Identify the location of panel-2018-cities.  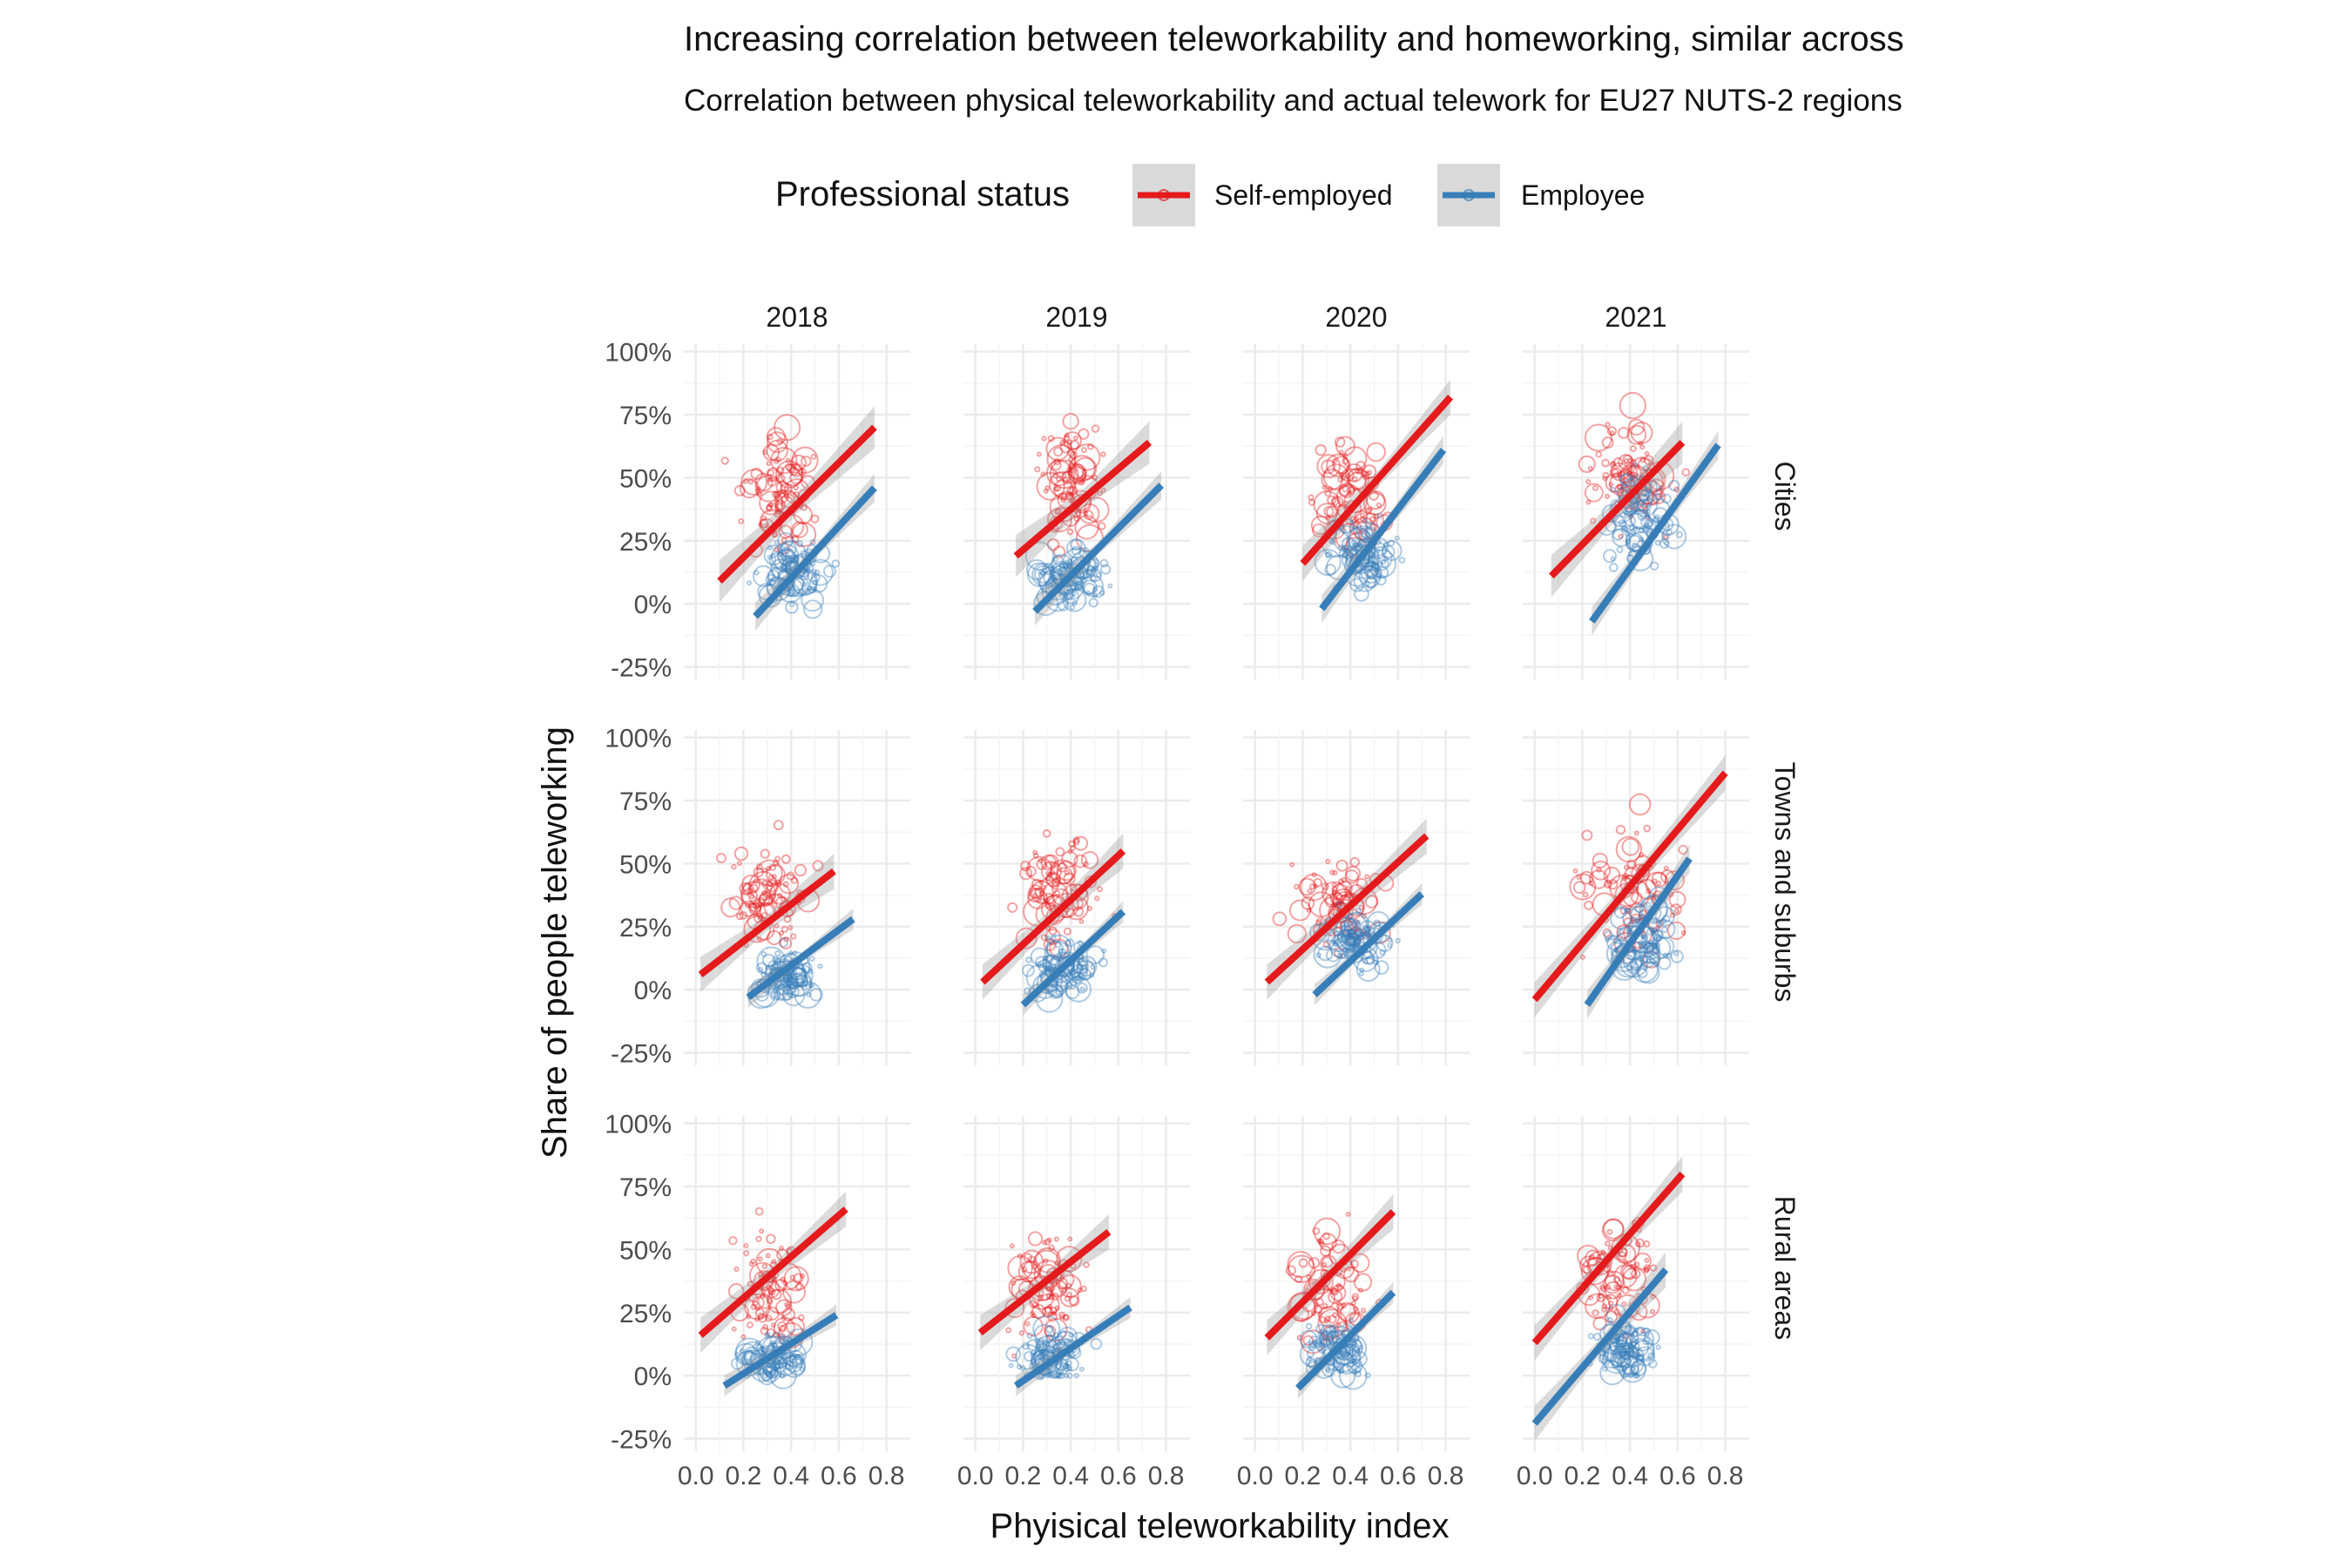
(797, 511).